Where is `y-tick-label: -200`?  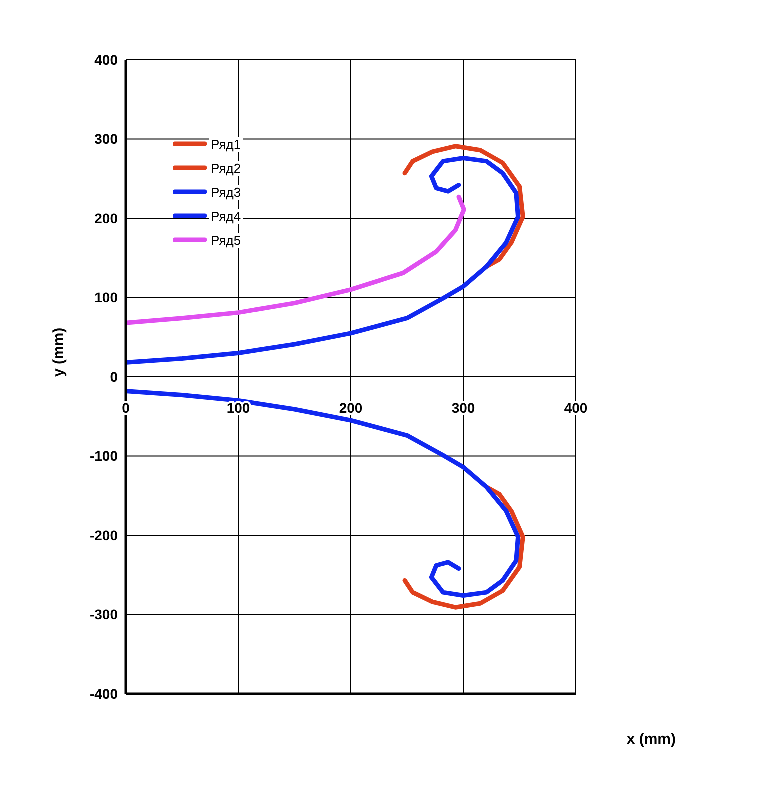
y-tick-label: -200 is located at coordinates (104, 535).